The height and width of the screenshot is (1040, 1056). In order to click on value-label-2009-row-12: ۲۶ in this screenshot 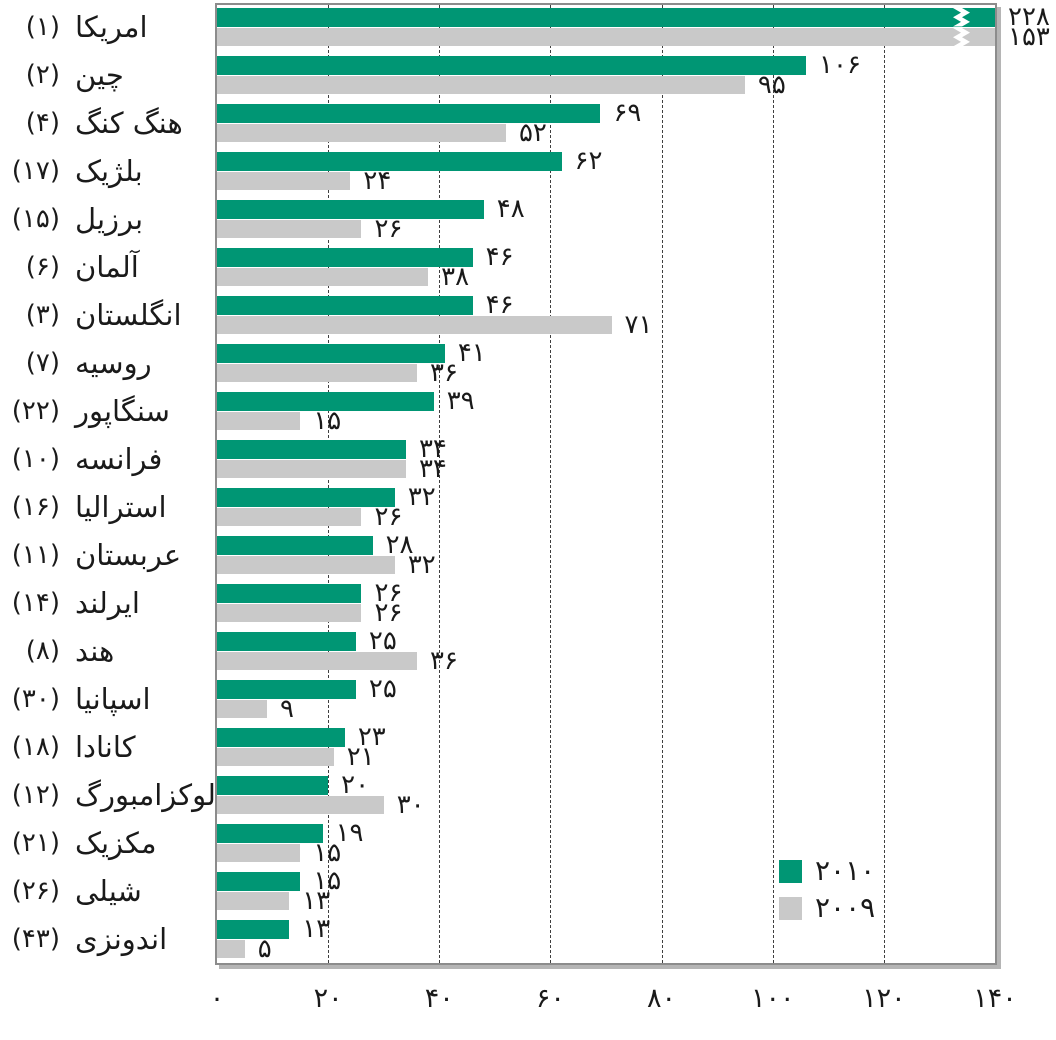, I will do `click(388, 612)`.